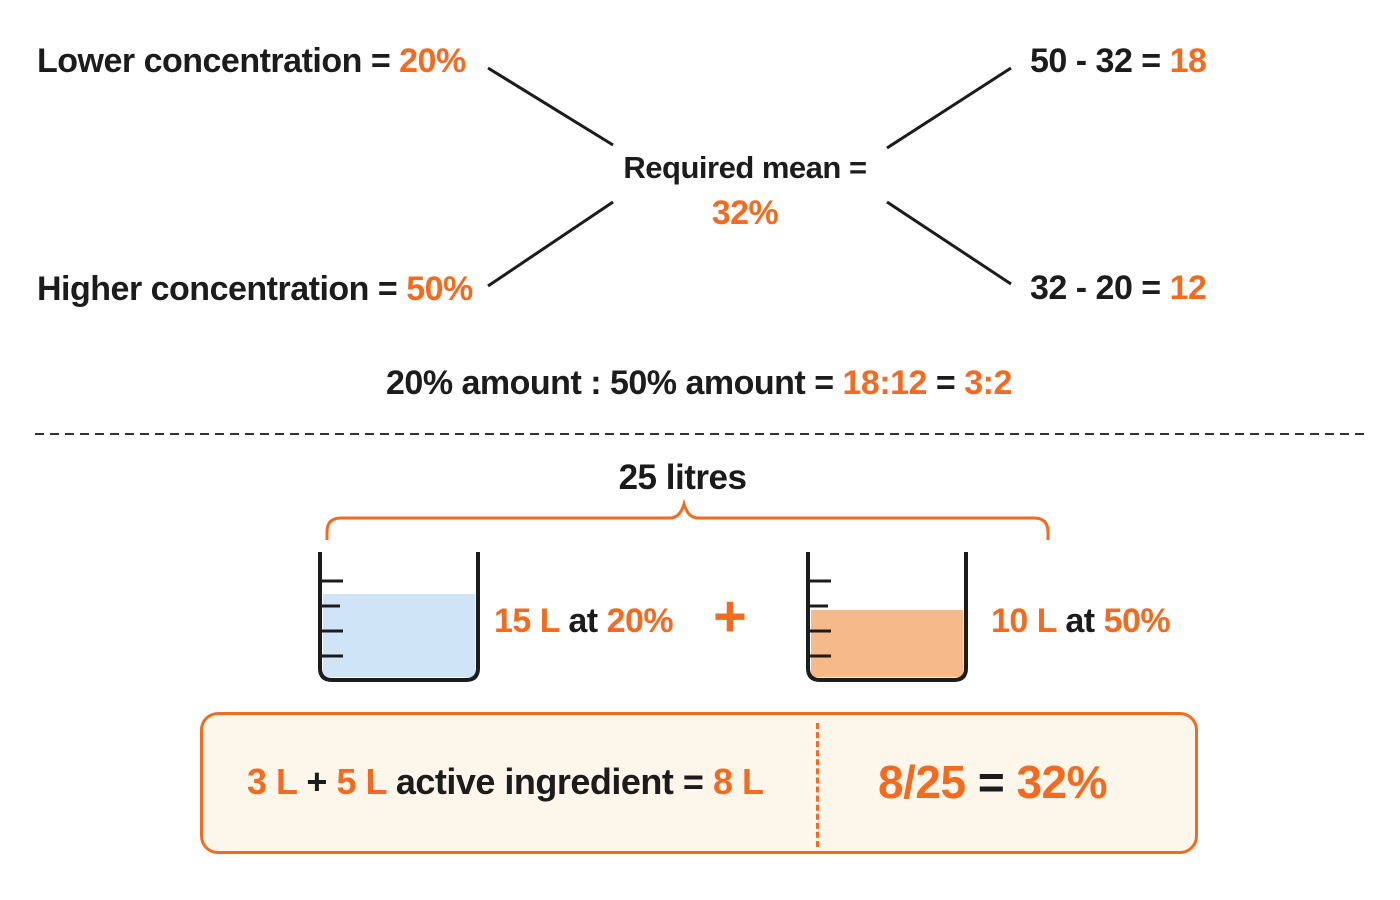 Image resolution: width=1400 pixels, height=900 pixels. What do you see at coordinates (549, 781) in the screenshot?
I see `active-label: active ingredient =` at bounding box center [549, 781].